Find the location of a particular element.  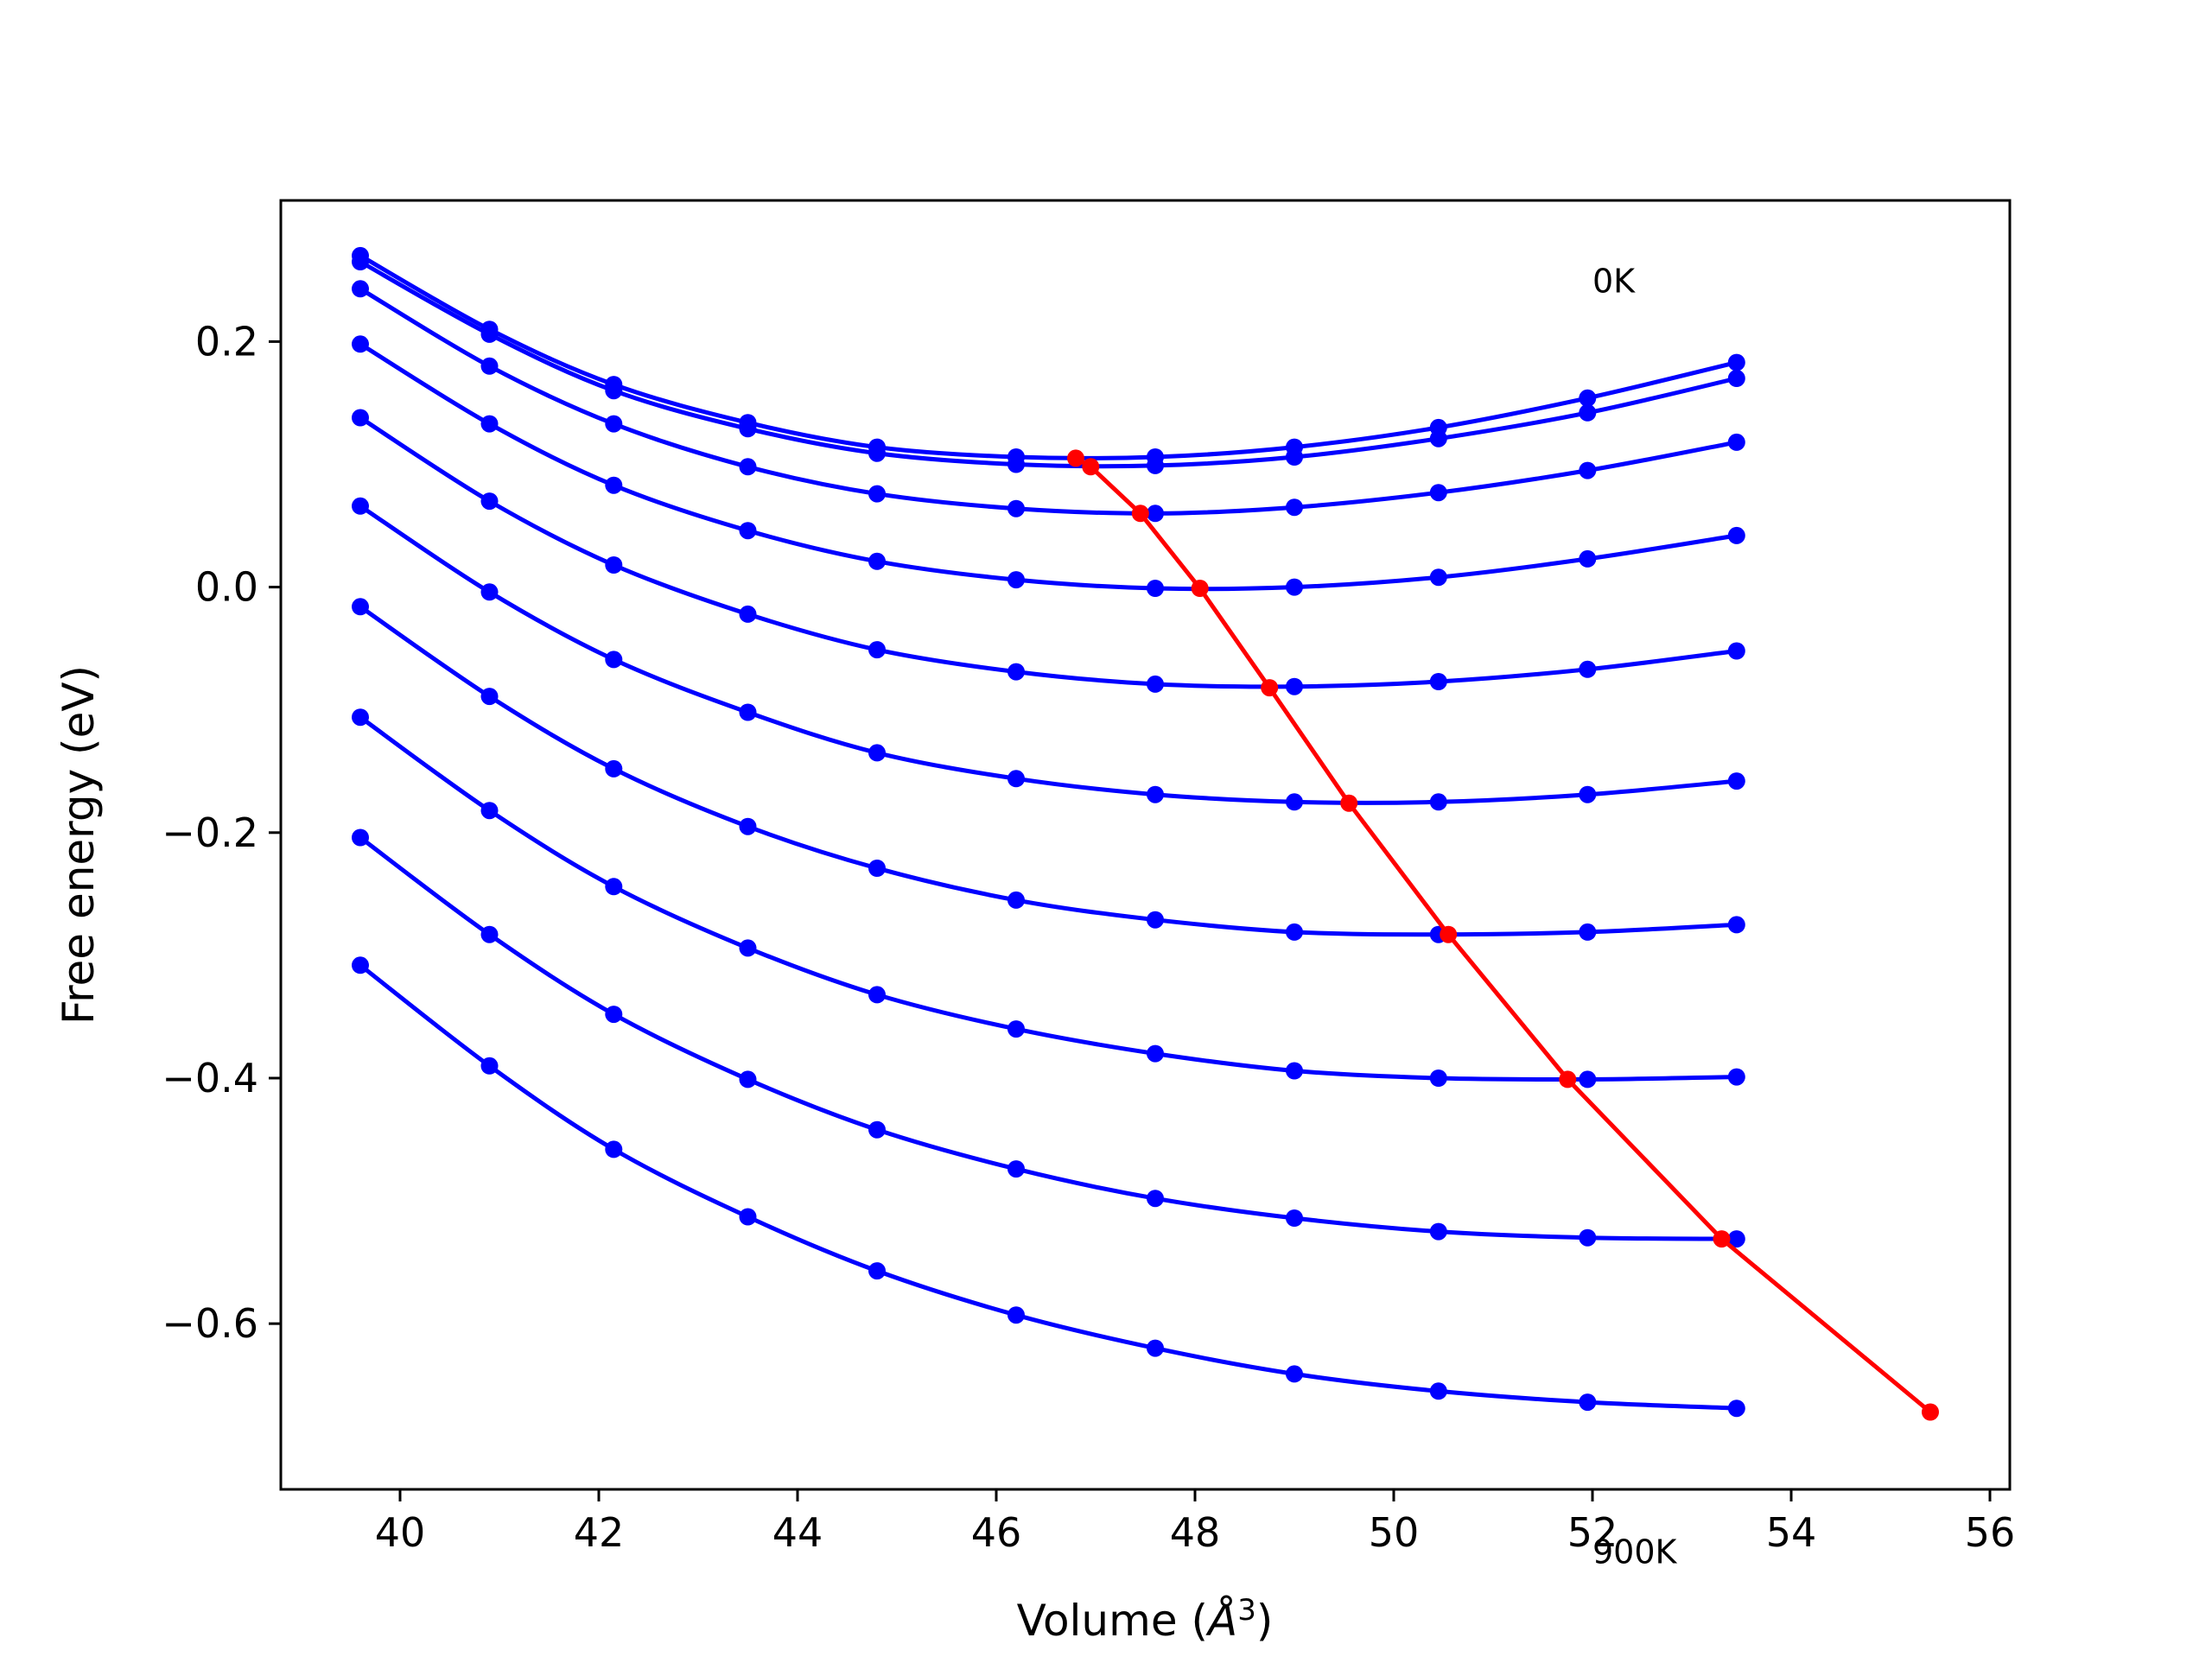

x-tick-label: 48 is located at coordinates (1195, 1533).